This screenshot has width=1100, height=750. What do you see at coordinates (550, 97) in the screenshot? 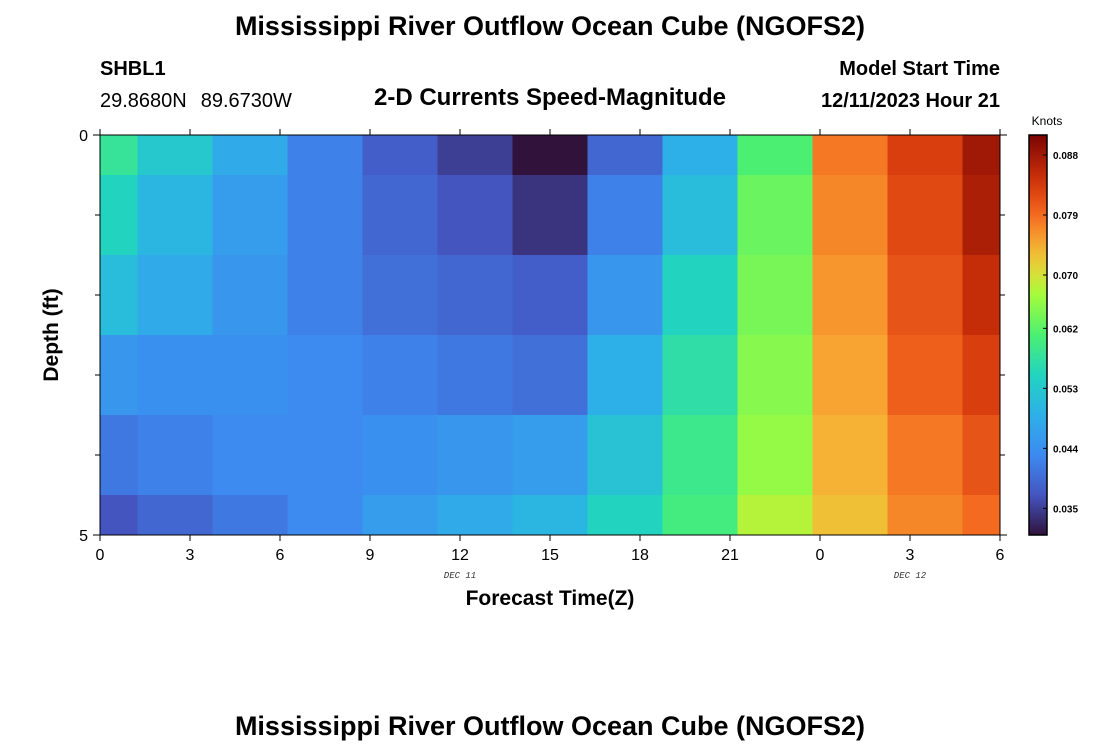
I see `chart-subtitle: 2-D Currents Speed-Magnitude` at bounding box center [550, 97].